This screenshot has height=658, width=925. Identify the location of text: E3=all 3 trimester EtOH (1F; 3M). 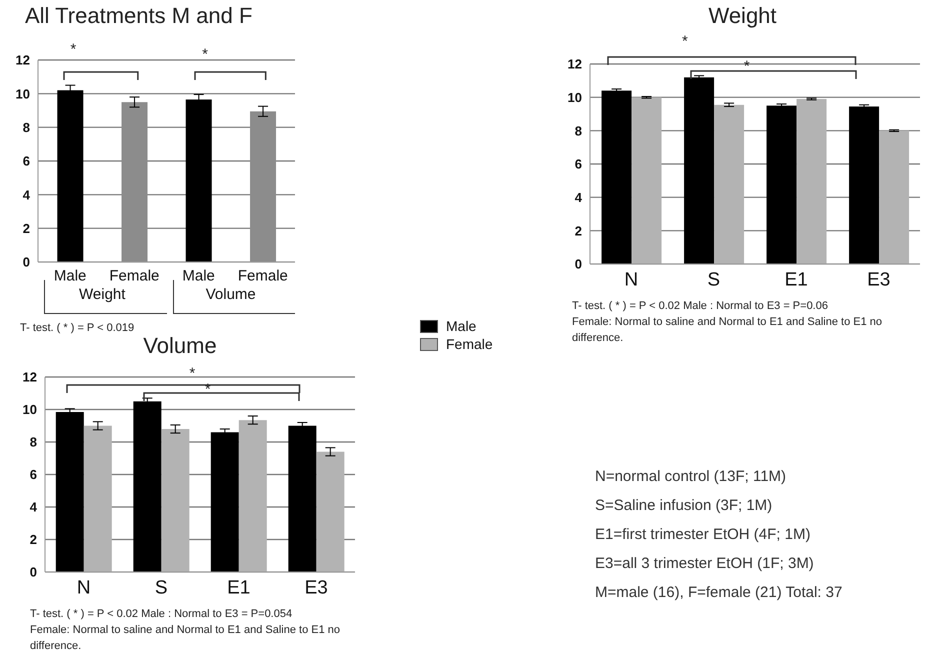
(705, 564).